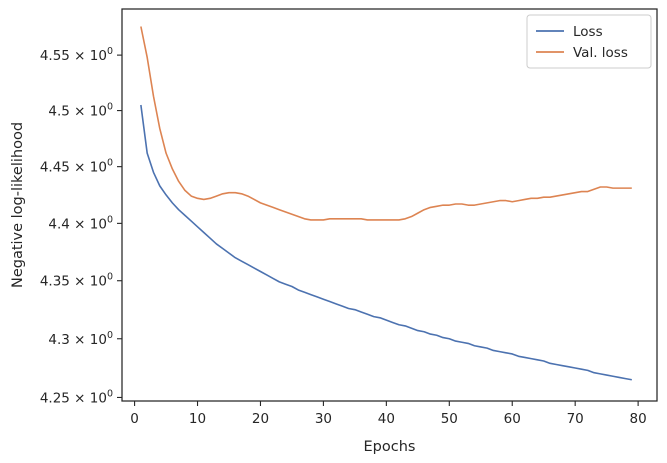  I want to click on legend-box, so click(589, 41).